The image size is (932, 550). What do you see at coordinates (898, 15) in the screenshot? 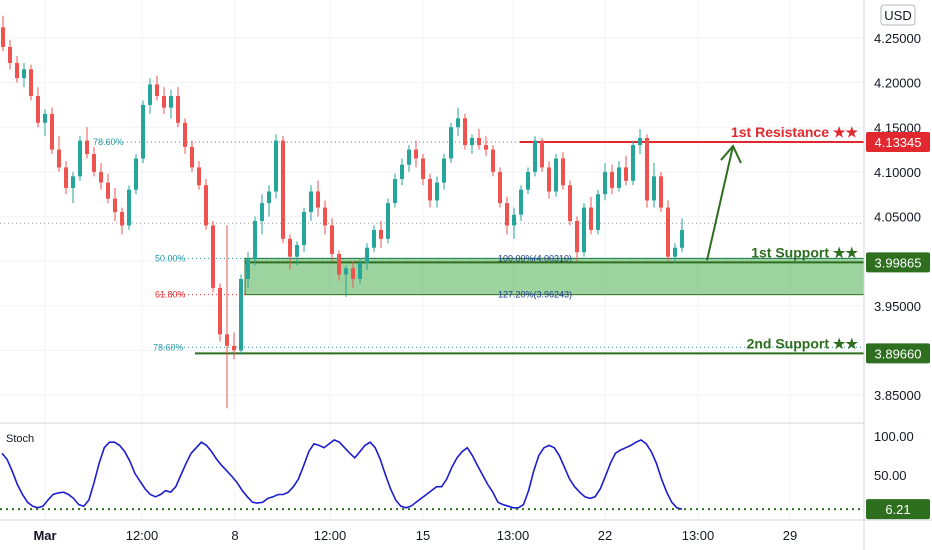
I see `currency-button: USD` at bounding box center [898, 15].